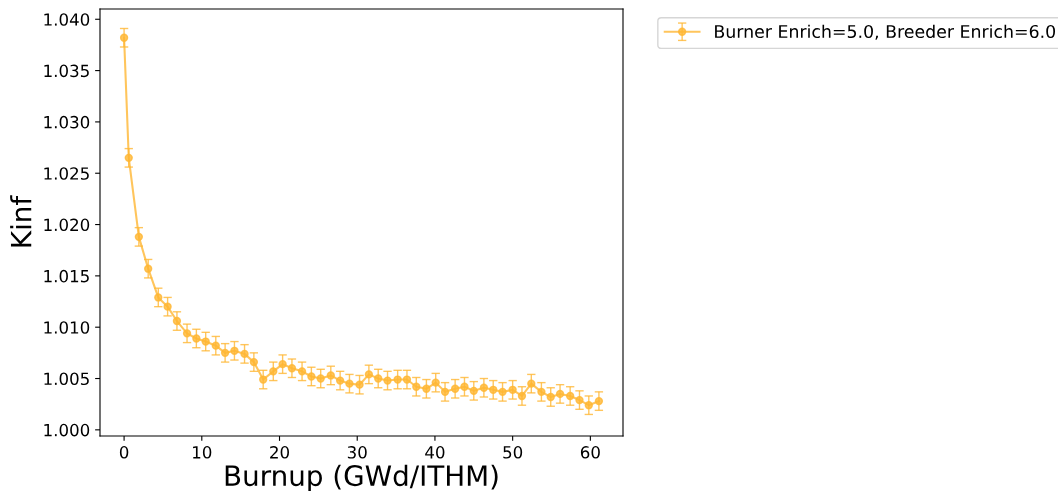 This screenshot has width=1058, height=491. Describe the element at coordinates (66, 173) in the screenshot. I see `y-tick-label: 1.025` at that location.